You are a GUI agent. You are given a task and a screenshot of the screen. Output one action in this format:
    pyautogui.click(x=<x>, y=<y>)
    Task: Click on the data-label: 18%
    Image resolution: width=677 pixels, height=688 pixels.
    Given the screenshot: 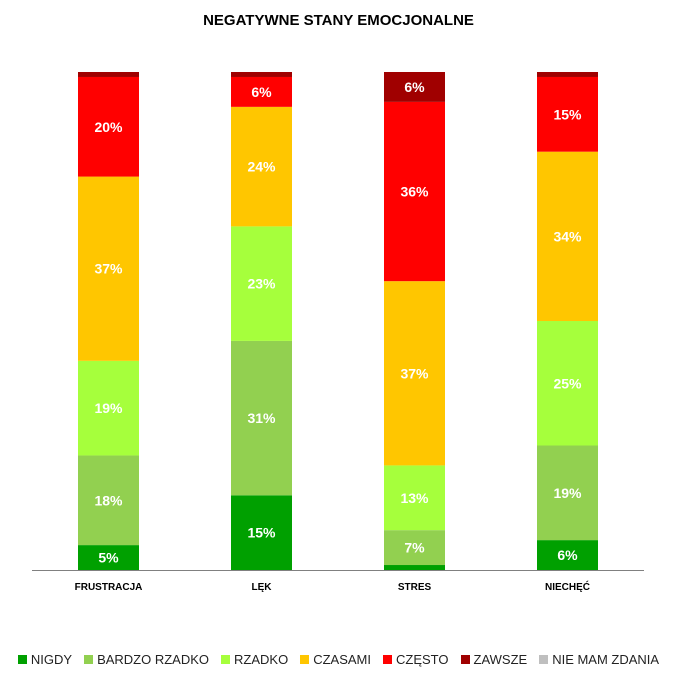 What is the action you would take?
    pyautogui.click(x=108, y=500)
    